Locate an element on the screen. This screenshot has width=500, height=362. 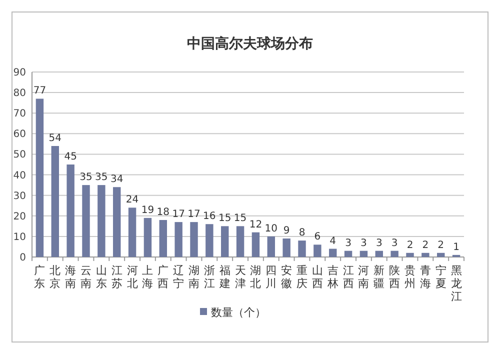
data-label: 10 is located at coordinates (271, 228).